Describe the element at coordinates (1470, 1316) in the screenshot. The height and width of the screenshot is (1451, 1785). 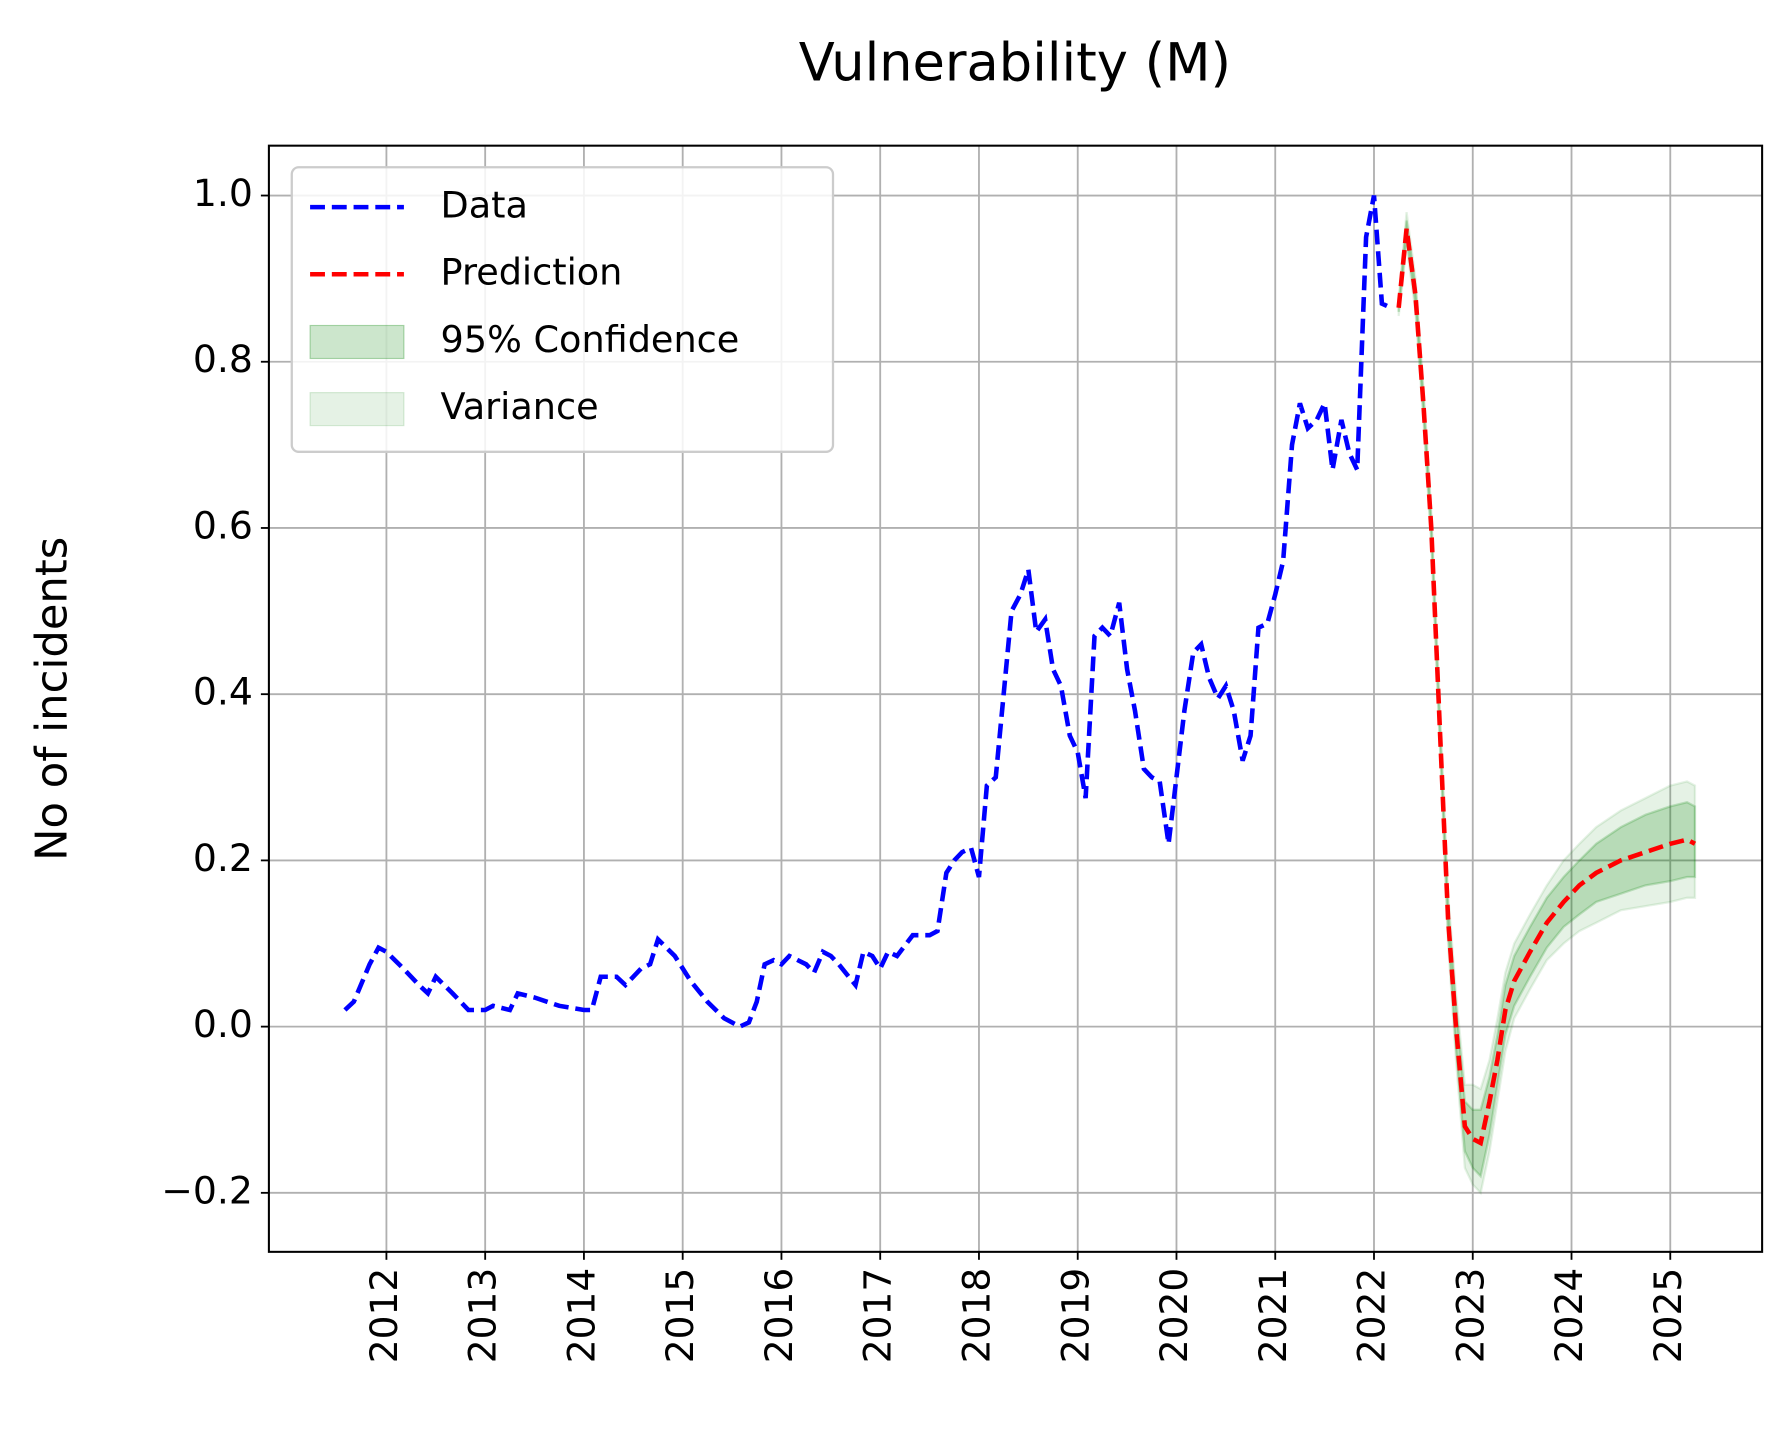
I see `x-tick-label: 2023` at that location.